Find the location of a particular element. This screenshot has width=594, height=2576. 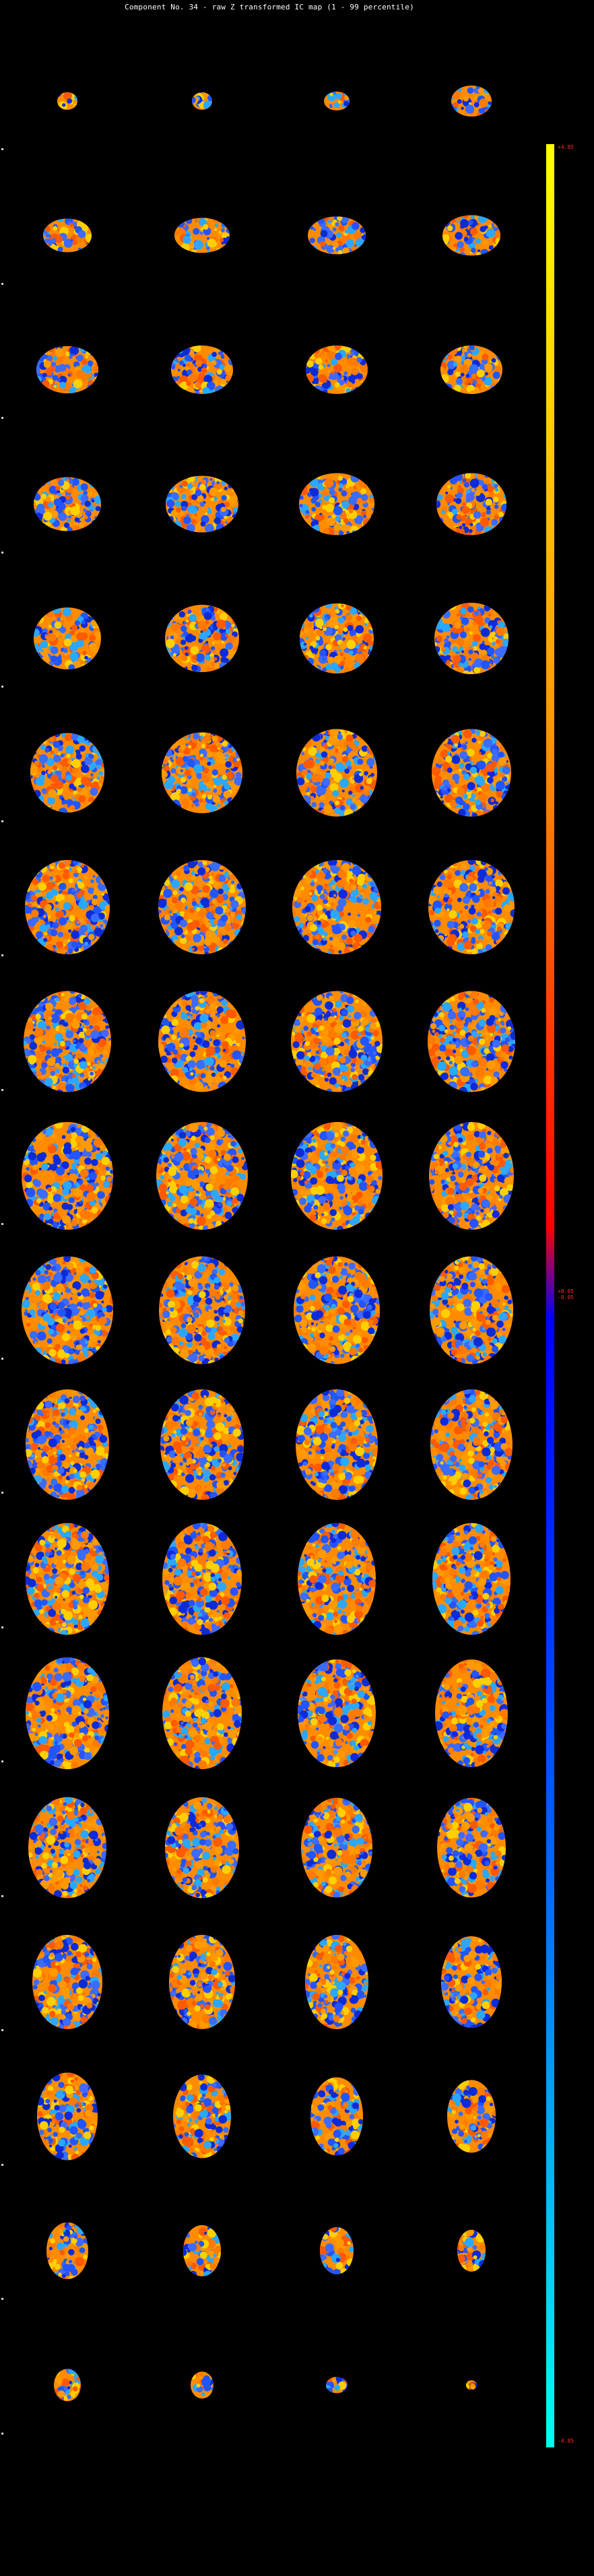

colorbar-mid-lower-label: -0.05 is located at coordinates (566, 1297).